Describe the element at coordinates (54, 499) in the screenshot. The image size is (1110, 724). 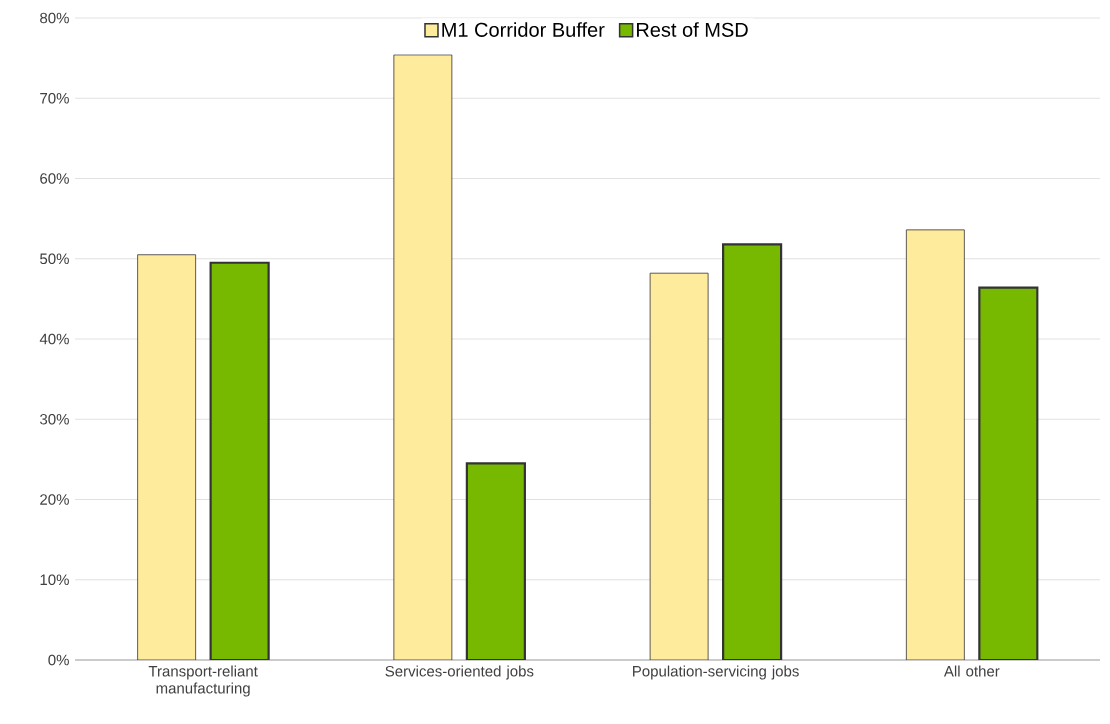
I see `y-tick-label: 20%` at that location.